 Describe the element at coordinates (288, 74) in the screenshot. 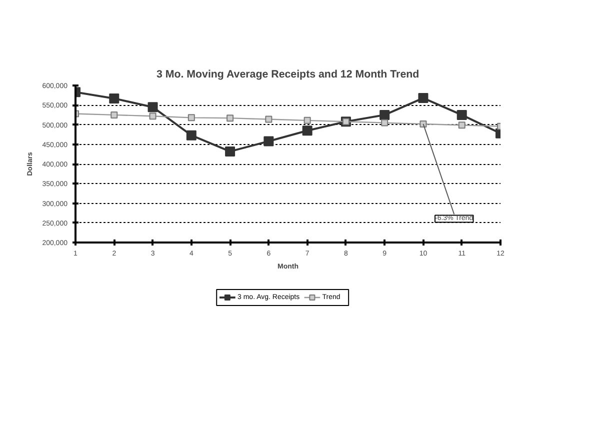

I see `chart-title: 3 Mo. Moving Average Receipts and 12 Month Trend` at that location.